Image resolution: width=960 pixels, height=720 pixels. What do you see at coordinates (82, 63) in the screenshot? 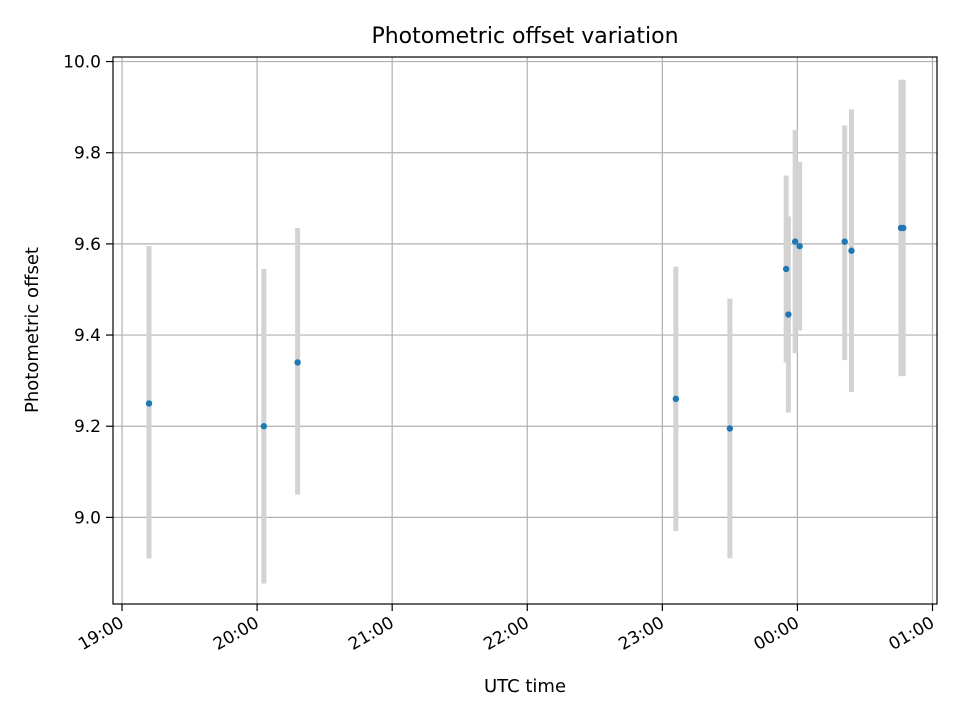
I see `y-tick-label: 10.0` at bounding box center [82, 63].